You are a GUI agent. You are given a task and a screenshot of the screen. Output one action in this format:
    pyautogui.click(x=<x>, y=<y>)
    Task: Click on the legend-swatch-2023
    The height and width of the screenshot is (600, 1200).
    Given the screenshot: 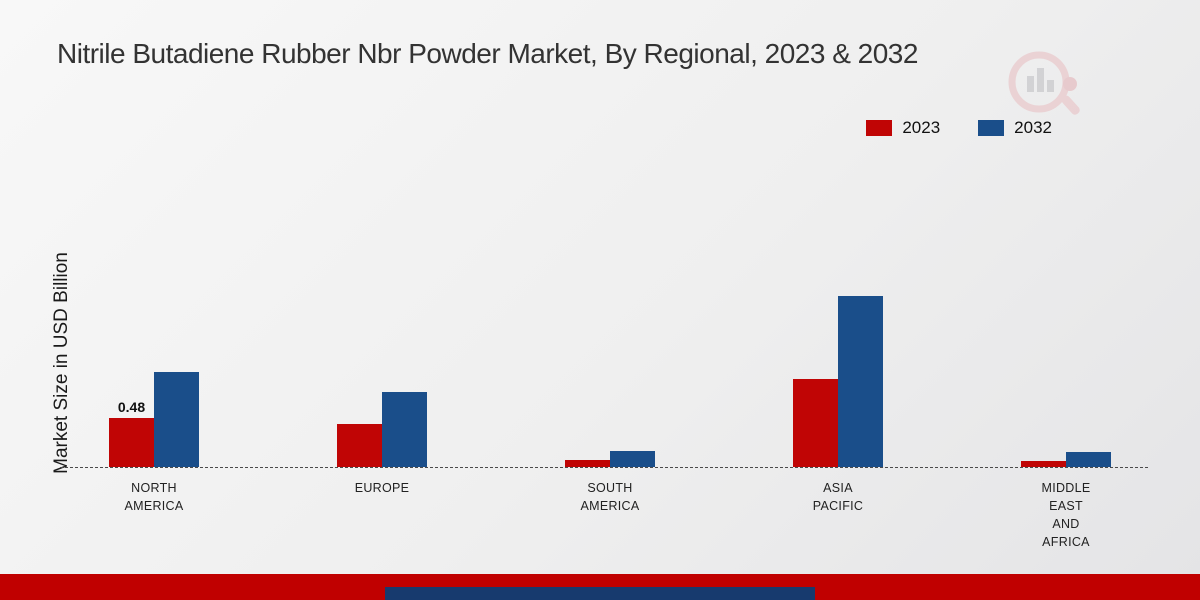 What is the action you would take?
    pyautogui.click(x=879, y=128)
    